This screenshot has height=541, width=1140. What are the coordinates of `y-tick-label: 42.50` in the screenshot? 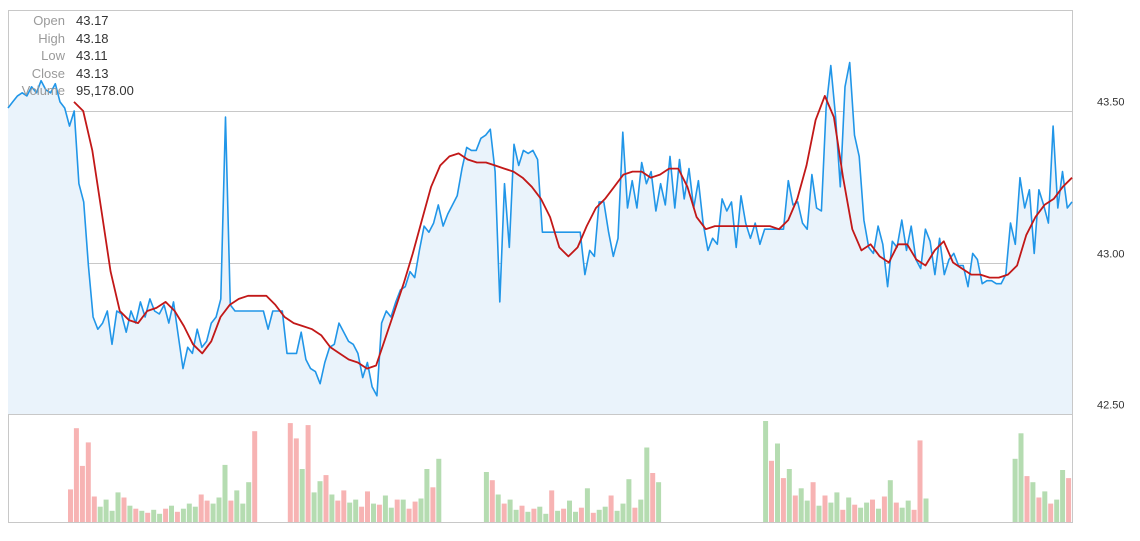 It's located at (1111, 406).